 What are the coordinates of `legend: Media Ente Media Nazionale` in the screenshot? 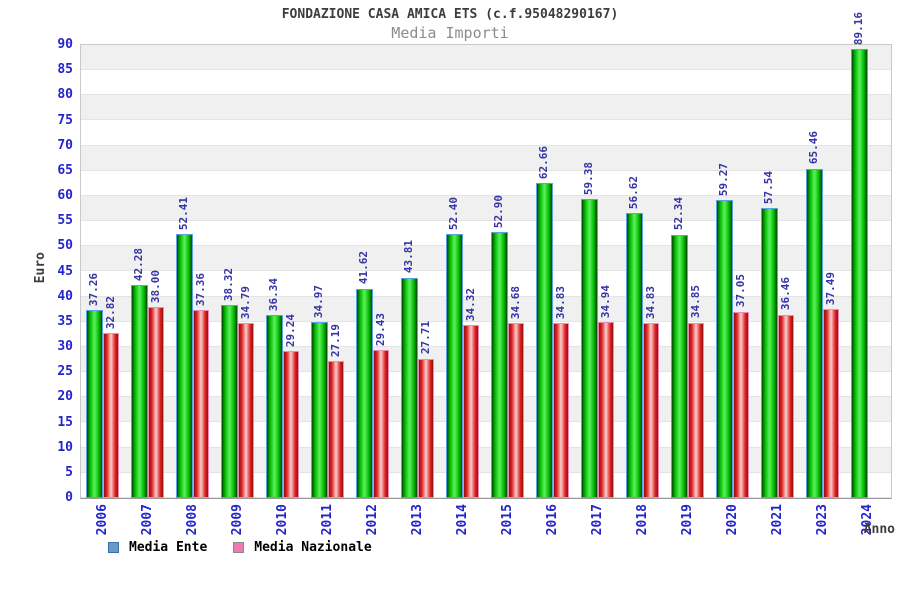 It's located at (253, 547).